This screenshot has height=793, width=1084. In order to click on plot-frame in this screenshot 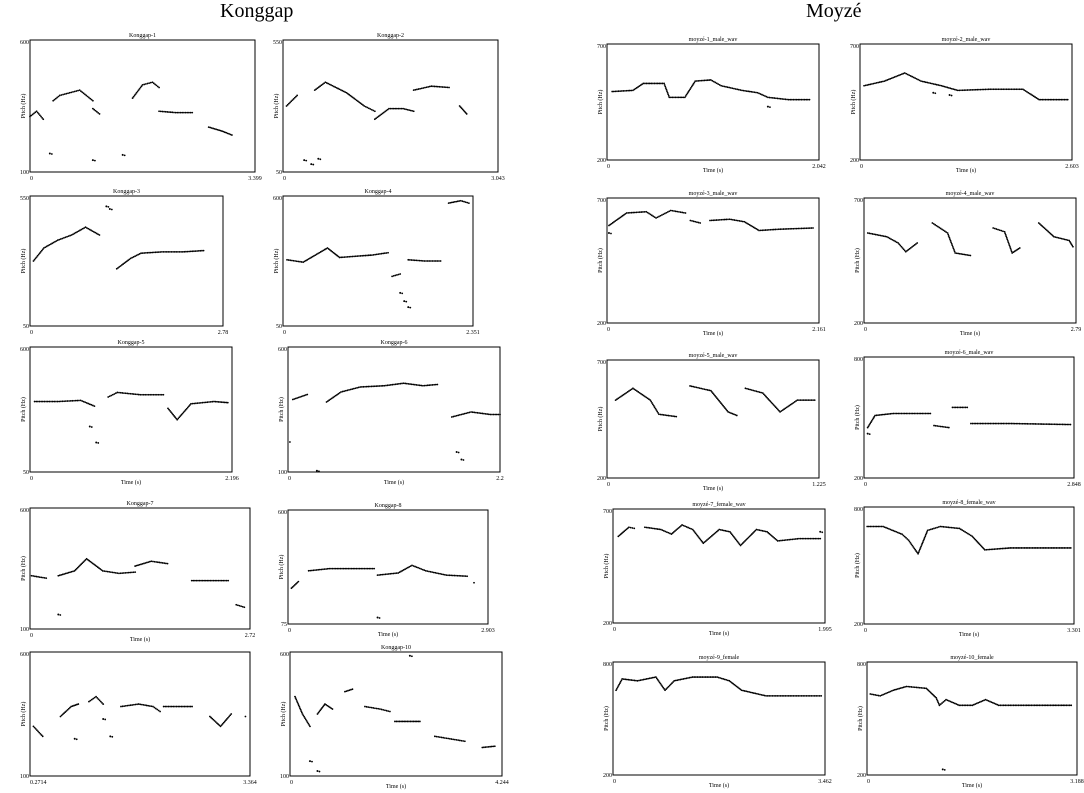, I will do `click(972, 718)`.